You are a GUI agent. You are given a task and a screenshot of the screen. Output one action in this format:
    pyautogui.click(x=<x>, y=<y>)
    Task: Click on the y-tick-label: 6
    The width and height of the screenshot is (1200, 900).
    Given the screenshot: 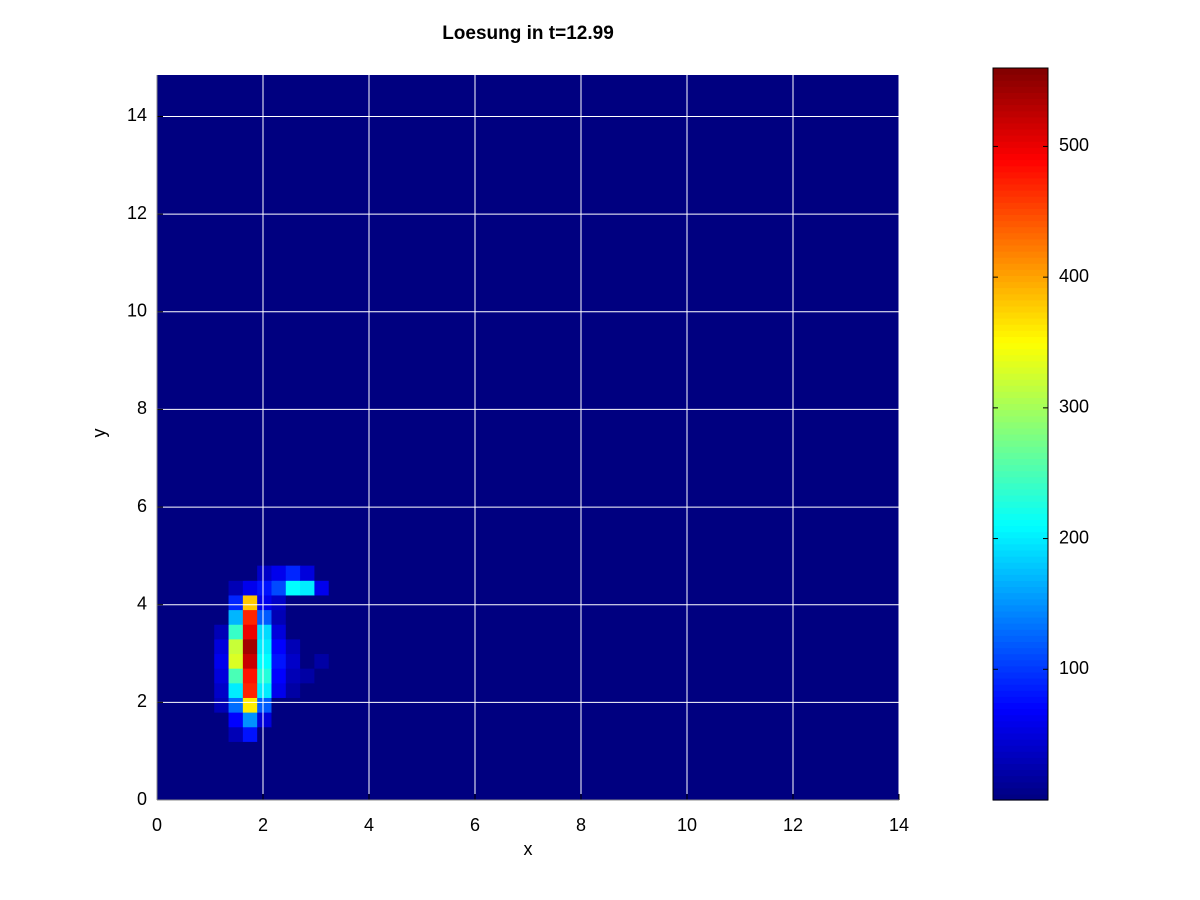 What is the action you would take?
    pyautogui.click(x=142, y=506)
    